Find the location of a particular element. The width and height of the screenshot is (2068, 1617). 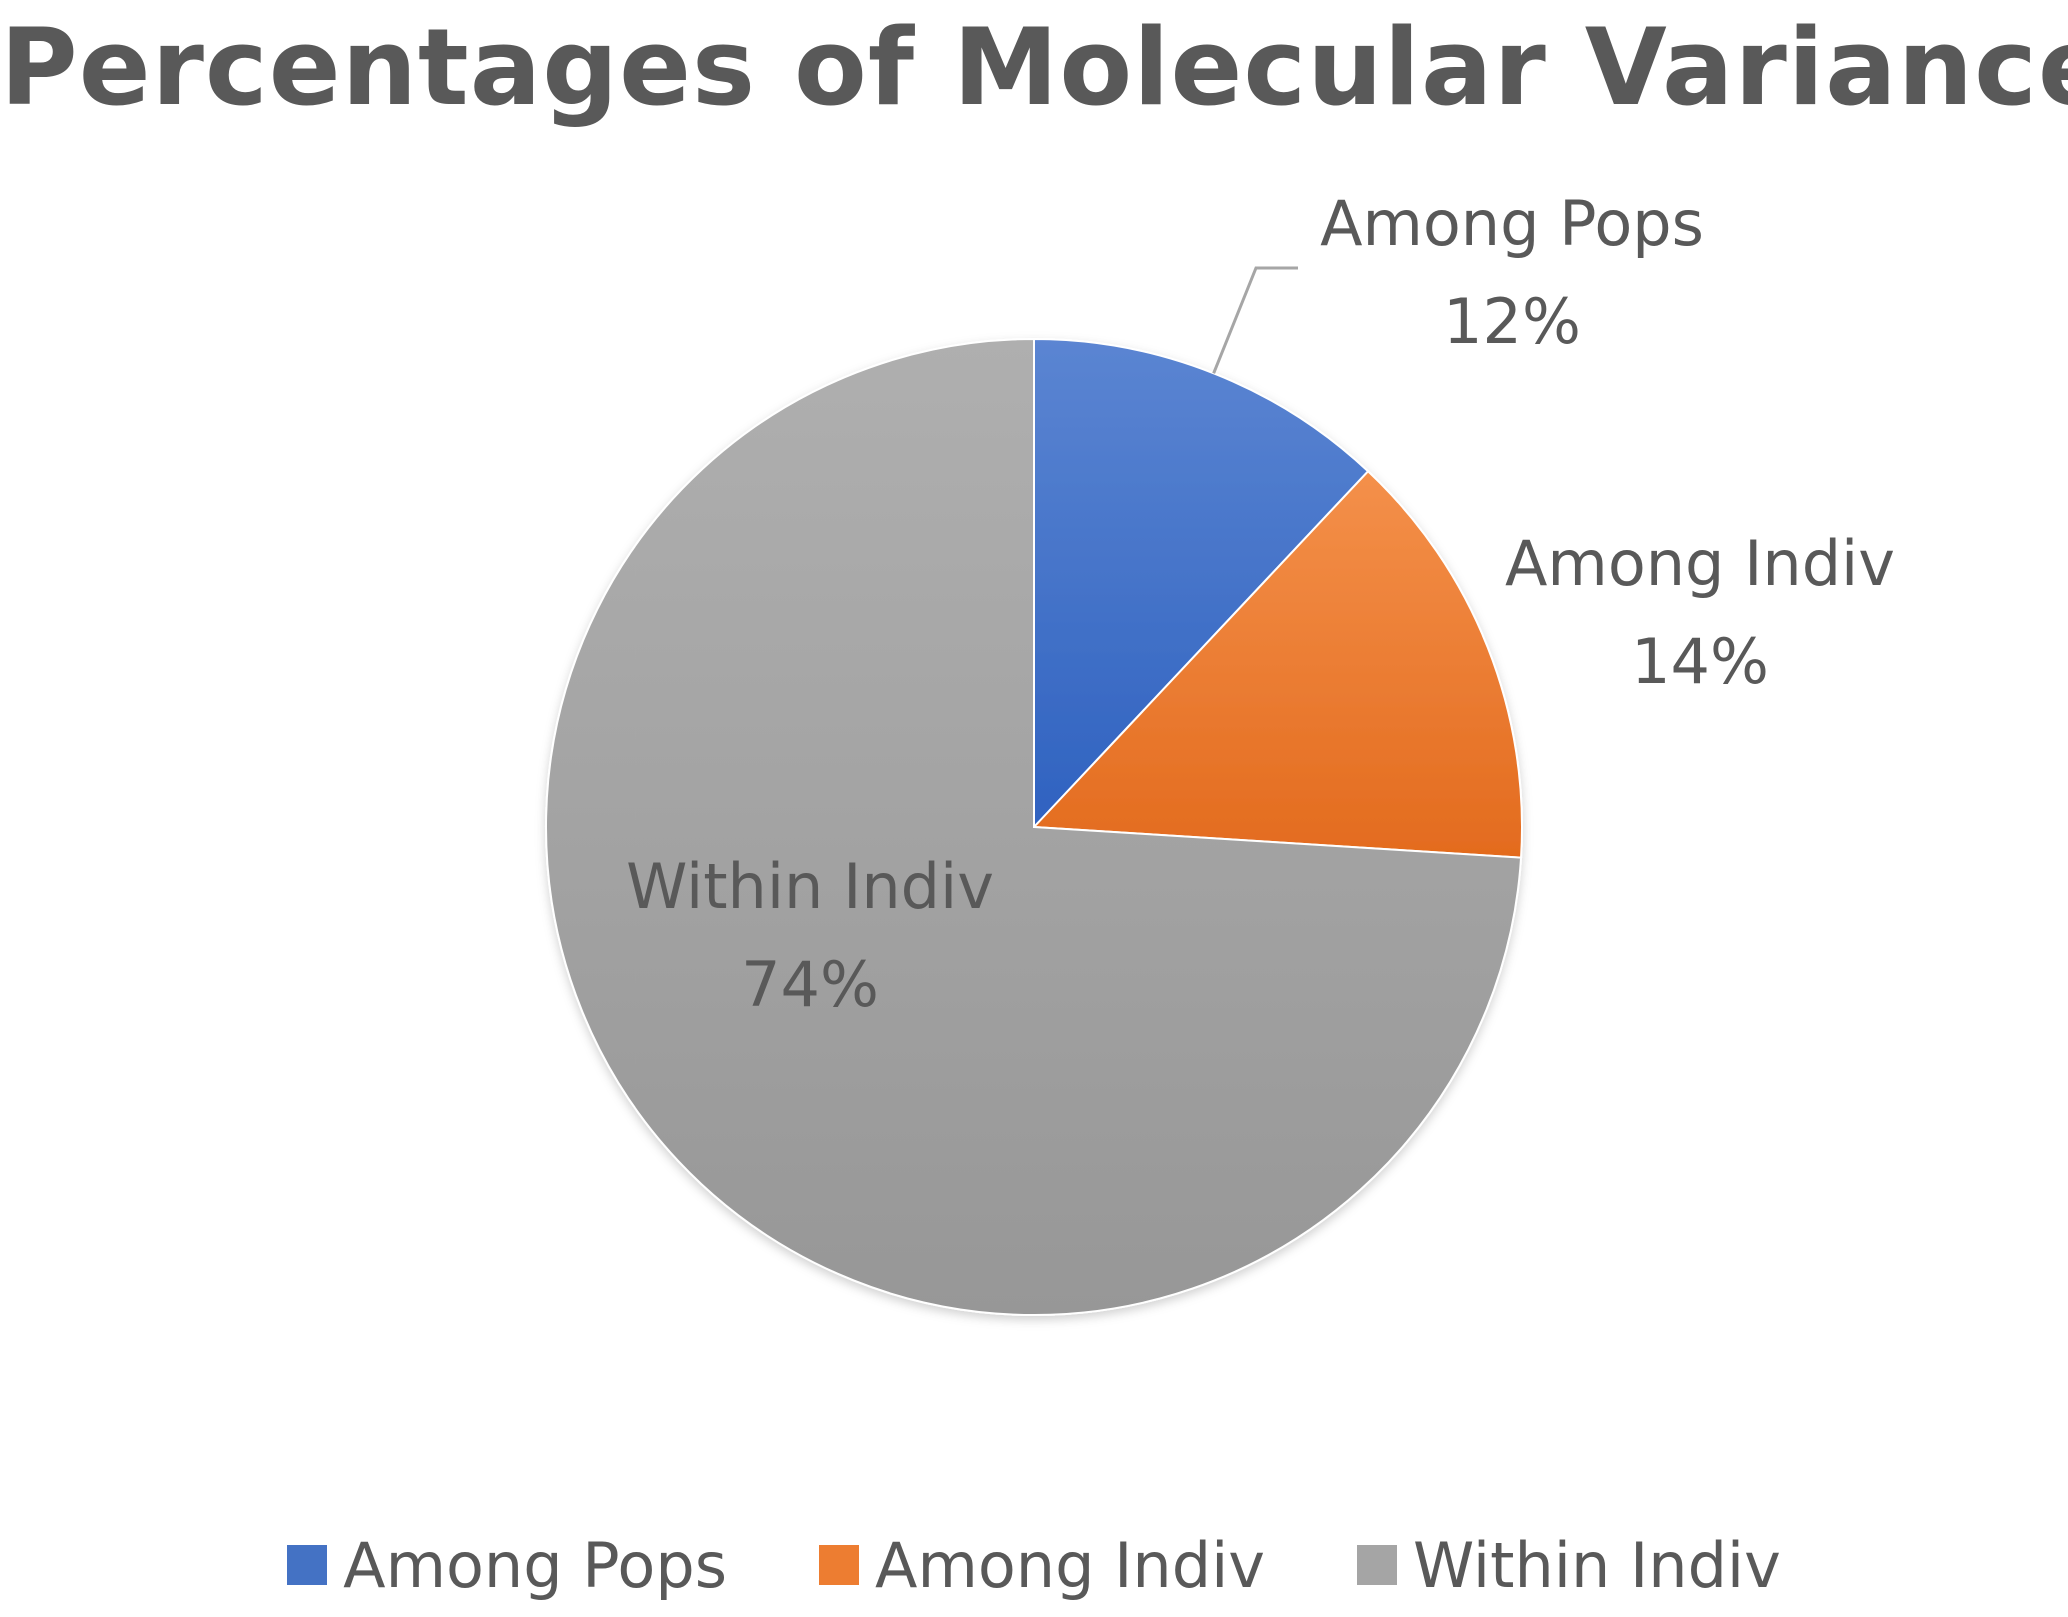

data-label-among-indiv: Among Indiv 14% is located at coordinates (1700, 612).